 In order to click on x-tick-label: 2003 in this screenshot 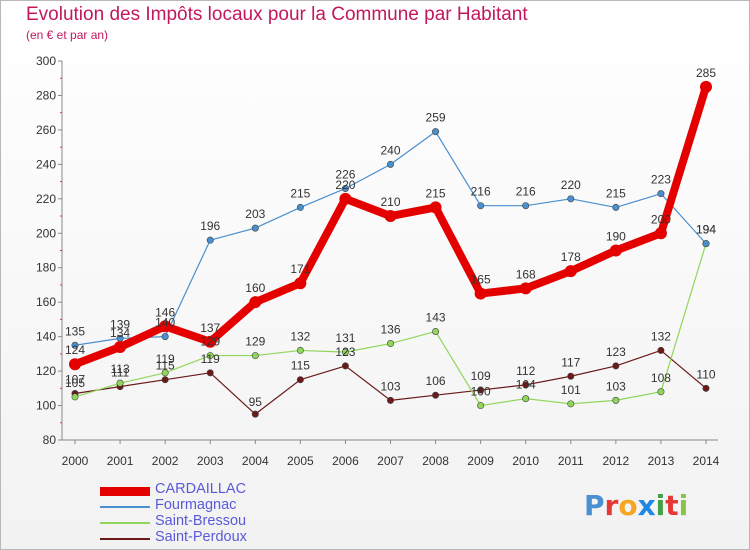, I will do `click(210, 461)`.